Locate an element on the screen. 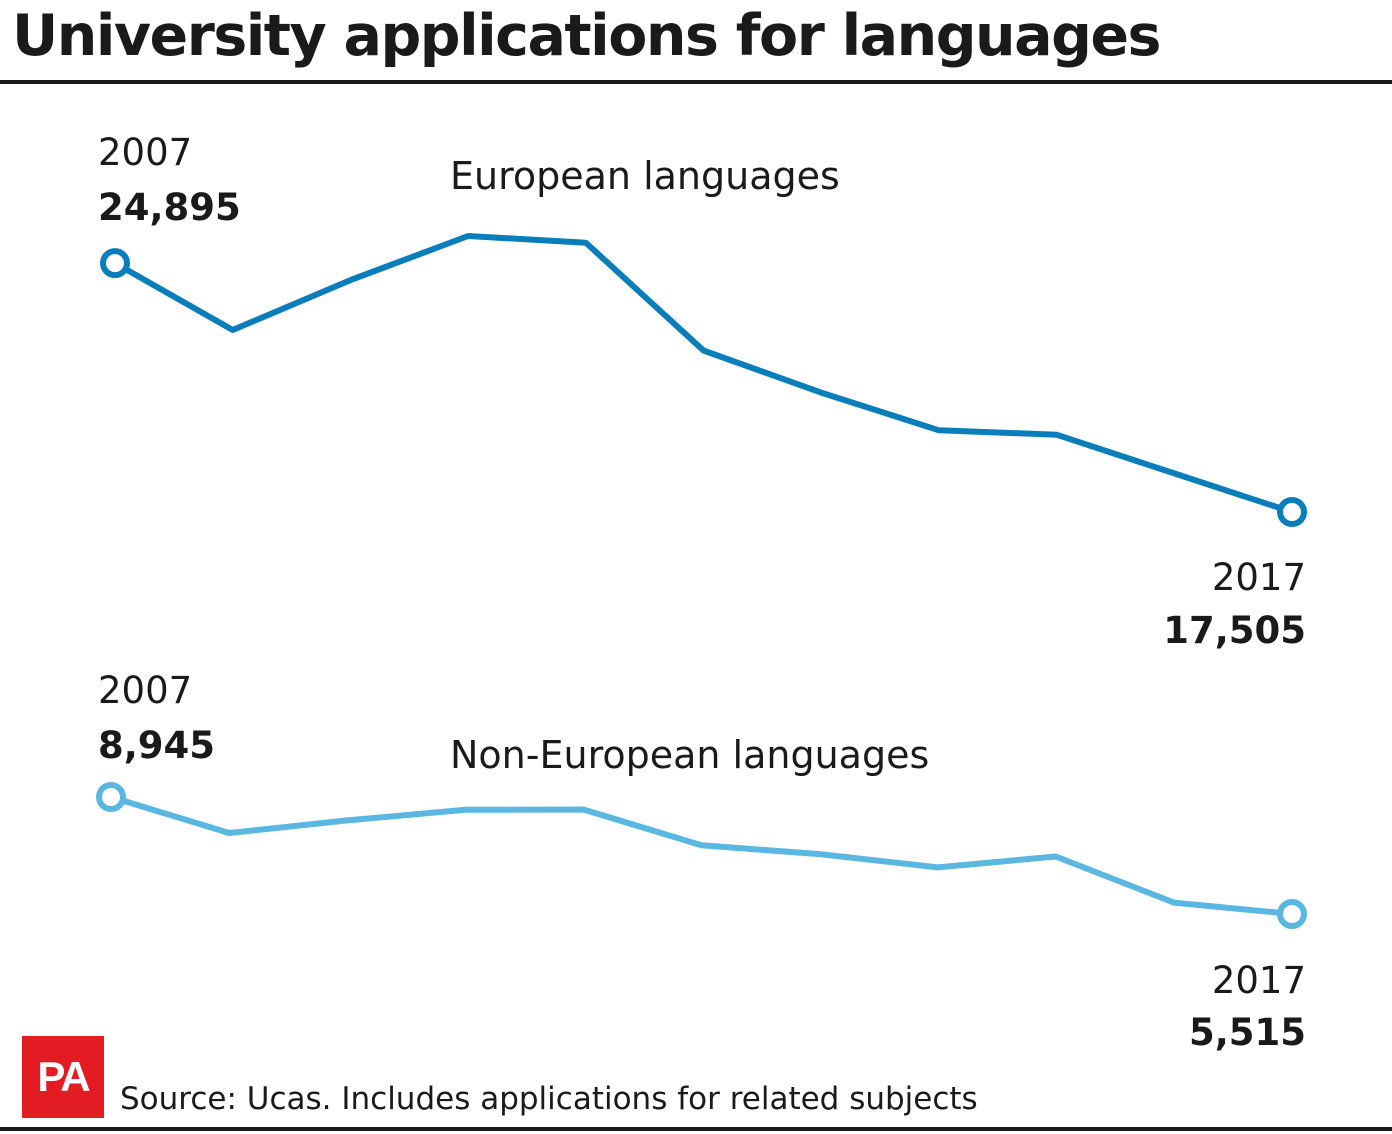 The image size is (1392, 1134). series-name-label: European languages is located at coordinates (645, 176).